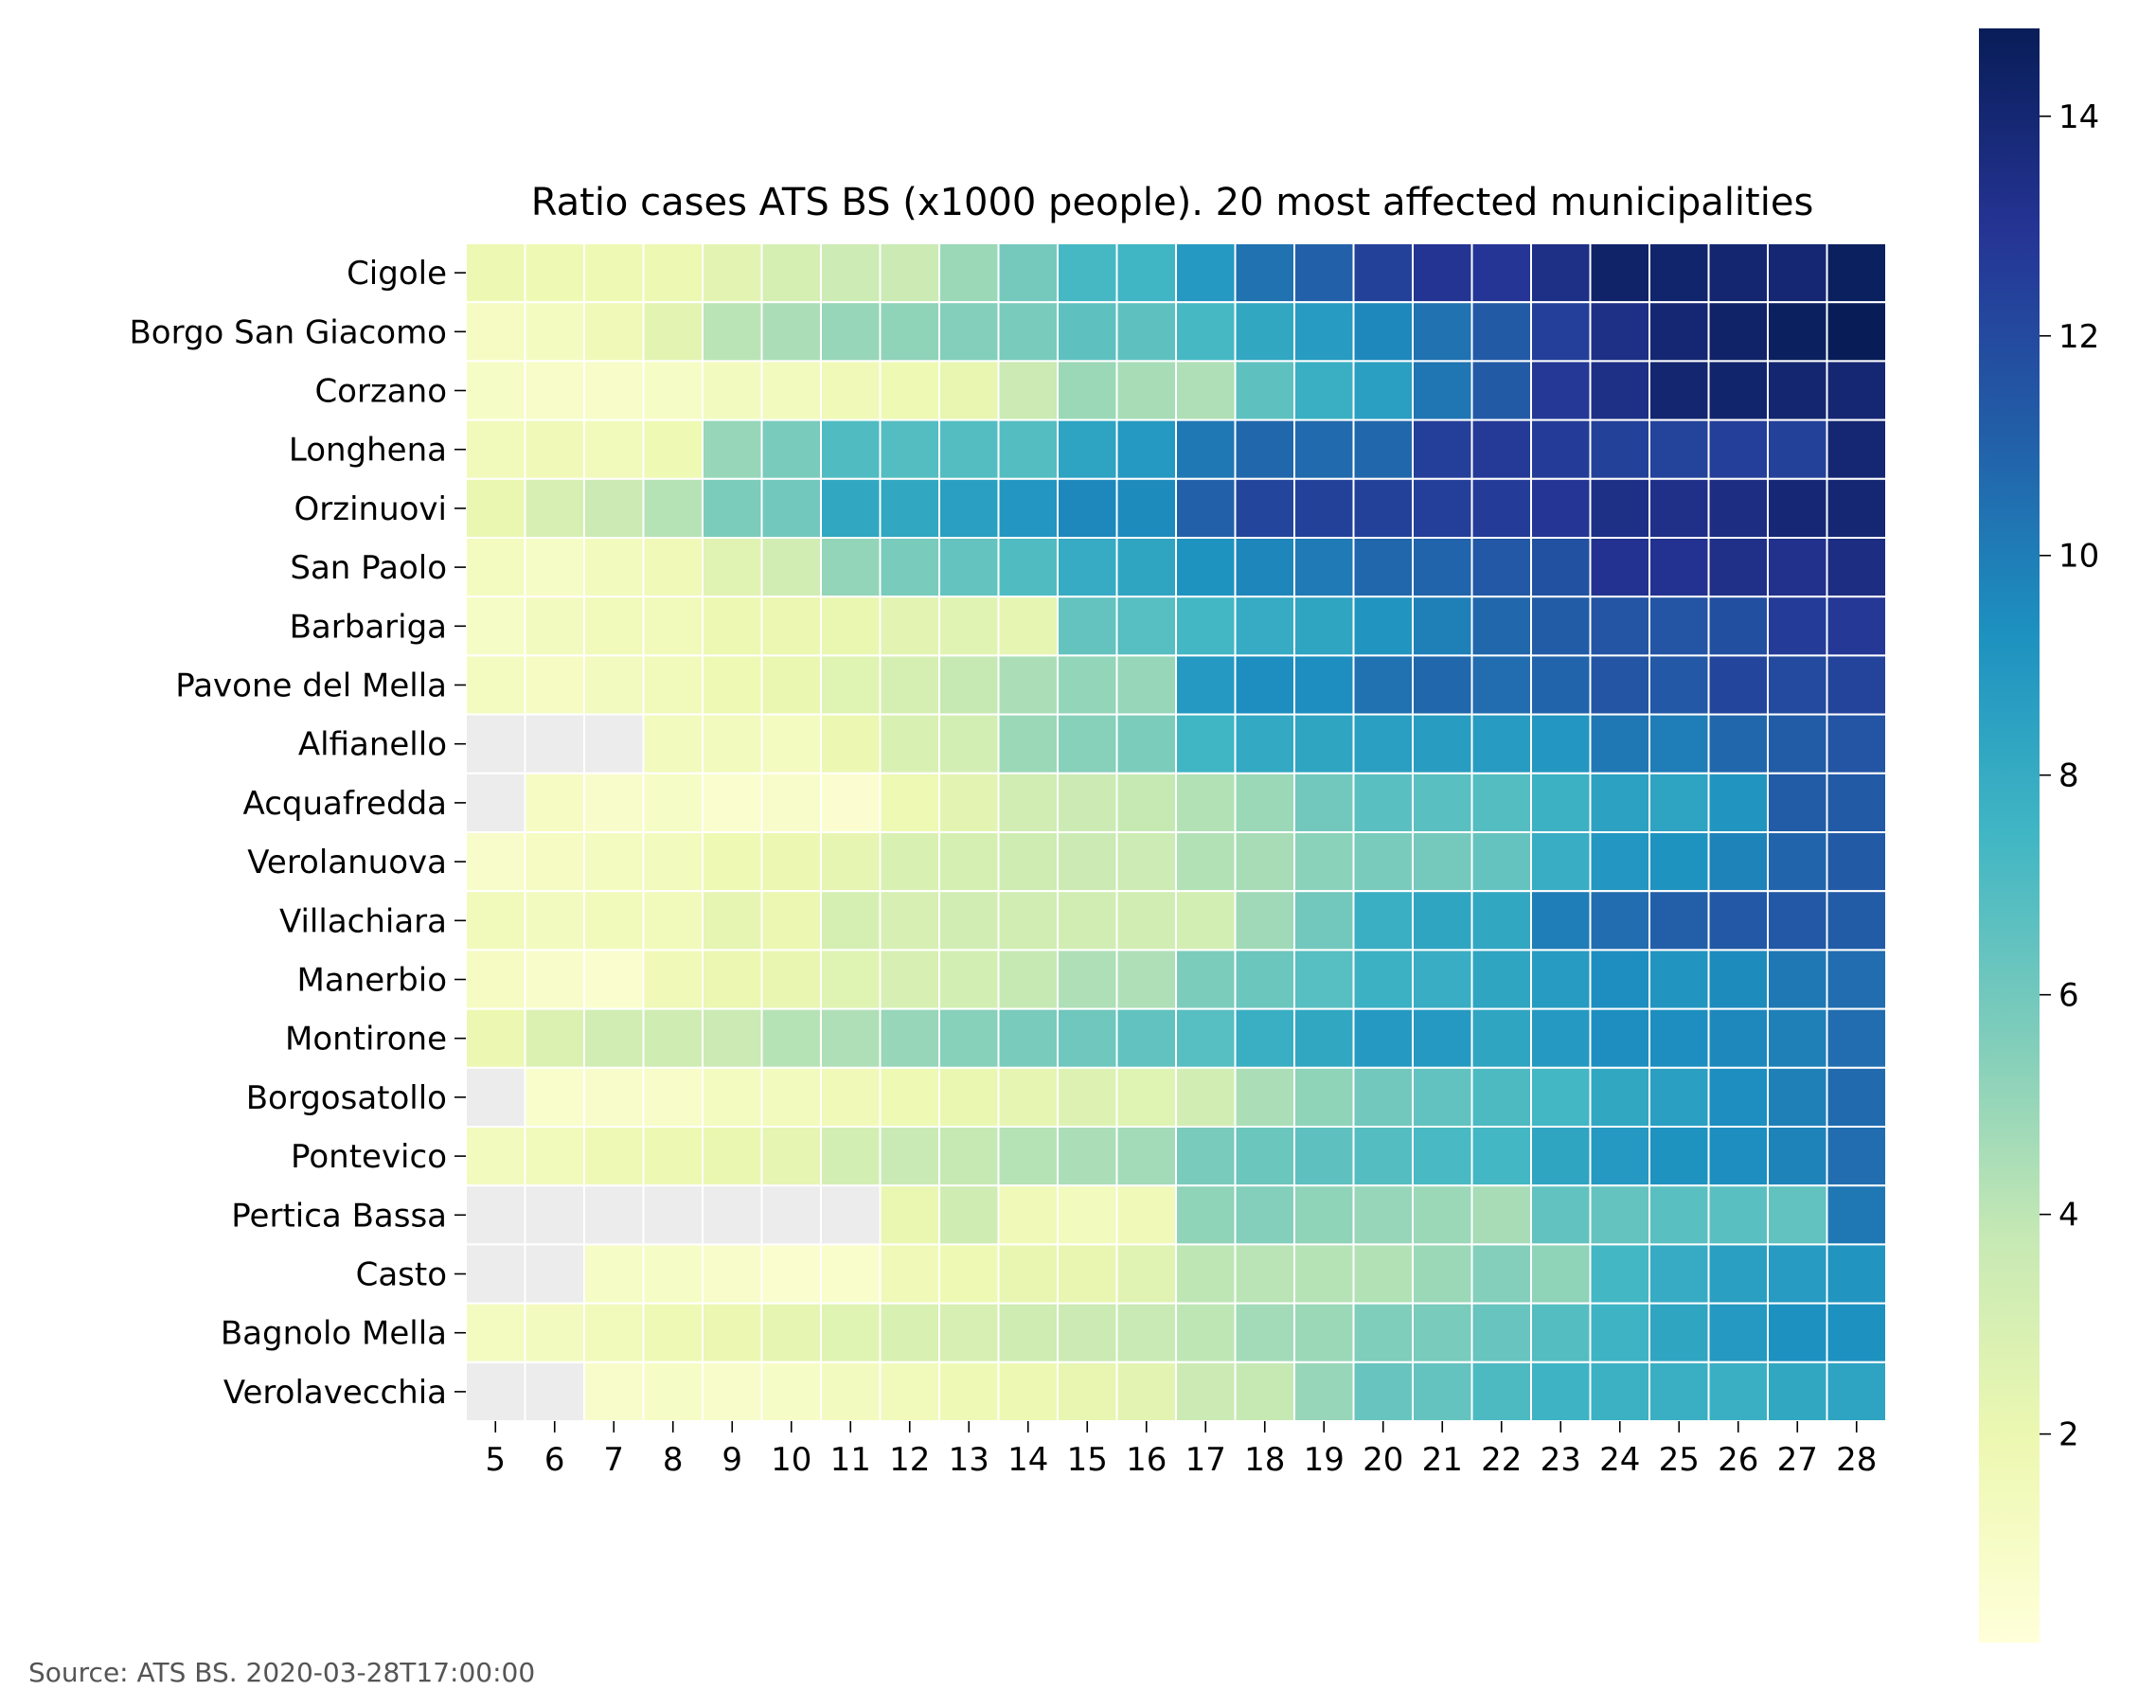 This screenshot has width=2156, height=1708. I want to click on y-tick-label: Verolanuova, so click(347, 862).